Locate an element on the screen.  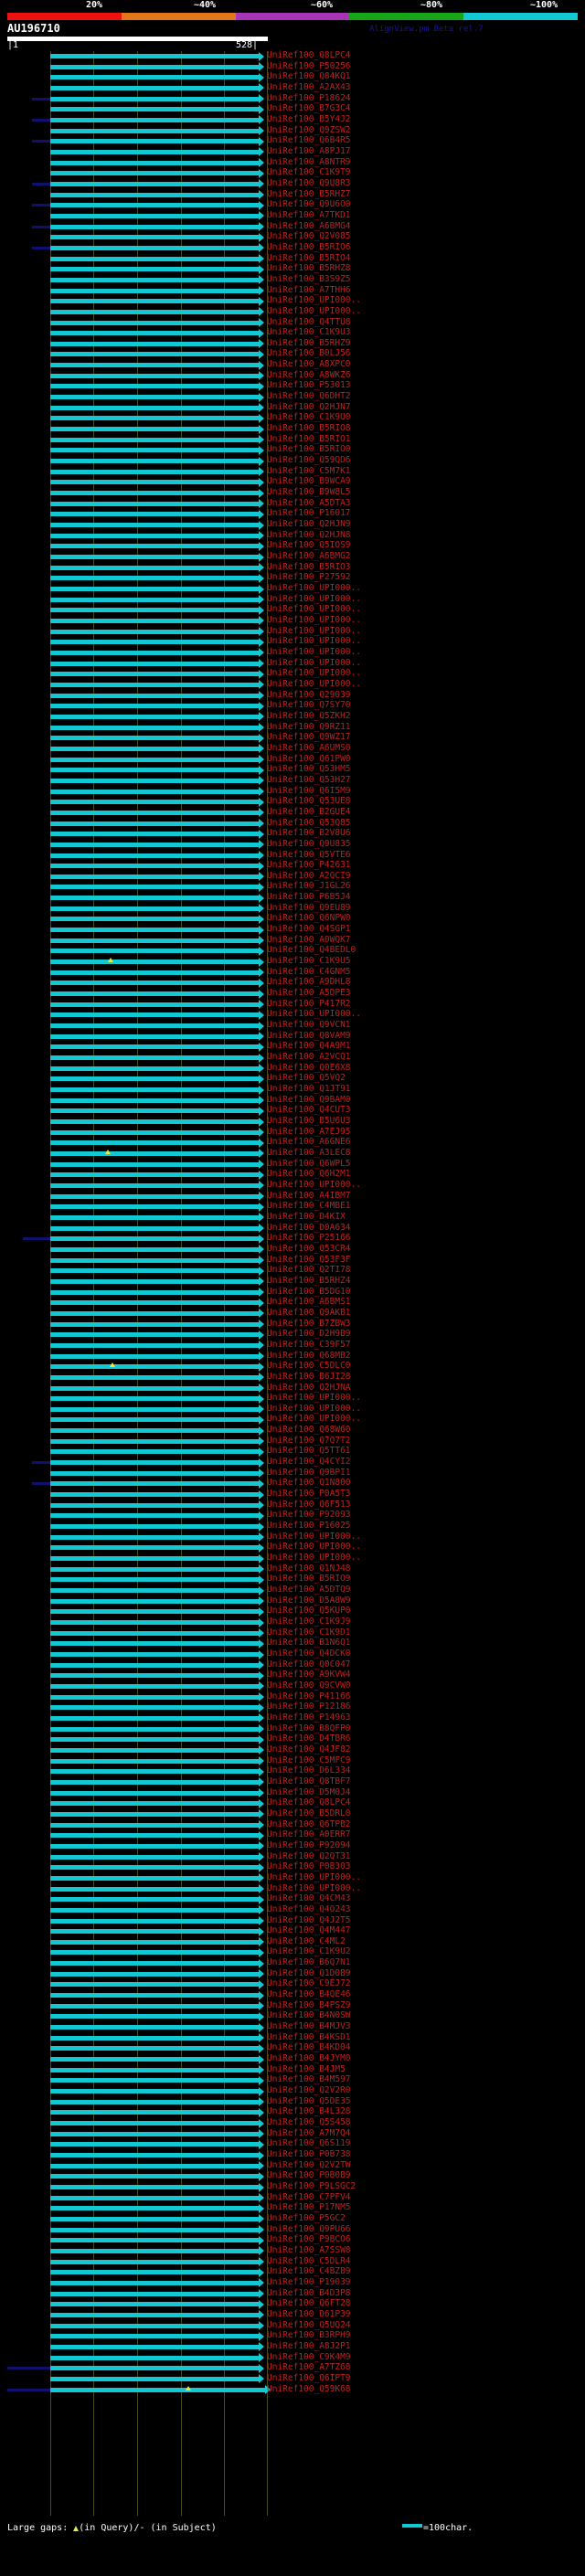
hit-row: UniRef100_C4GNM5 is located at coordinates (293, 972).